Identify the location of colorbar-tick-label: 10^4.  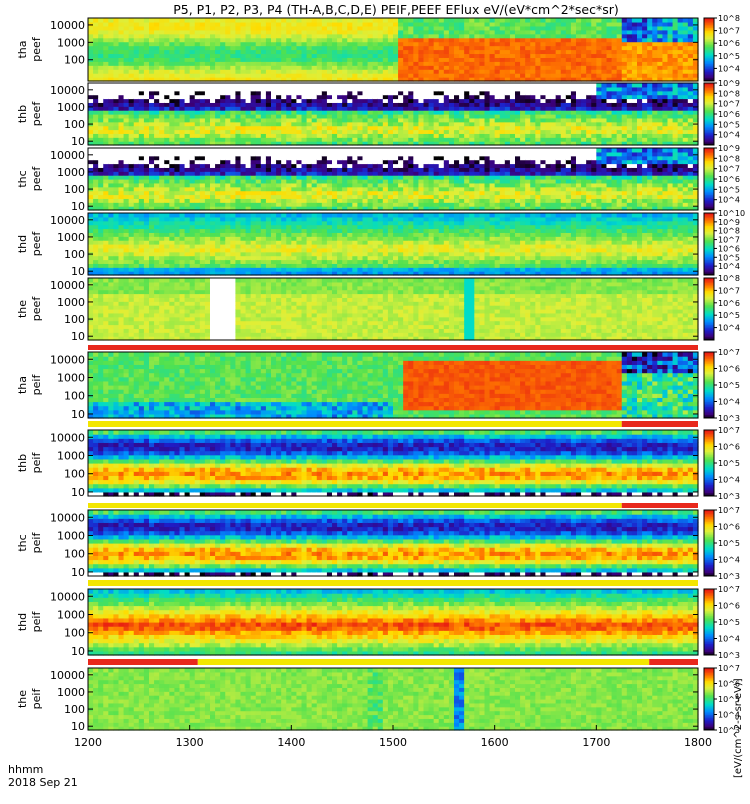
(729, 135).